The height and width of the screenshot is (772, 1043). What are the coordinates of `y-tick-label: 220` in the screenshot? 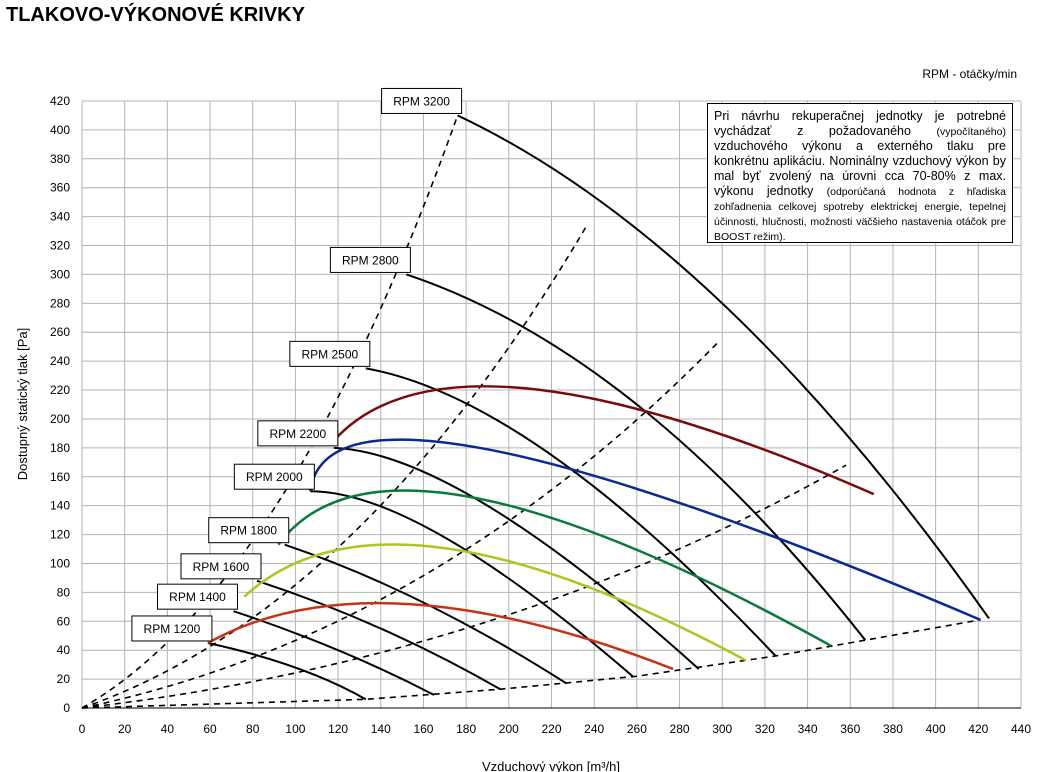 It's located at (60, 390).